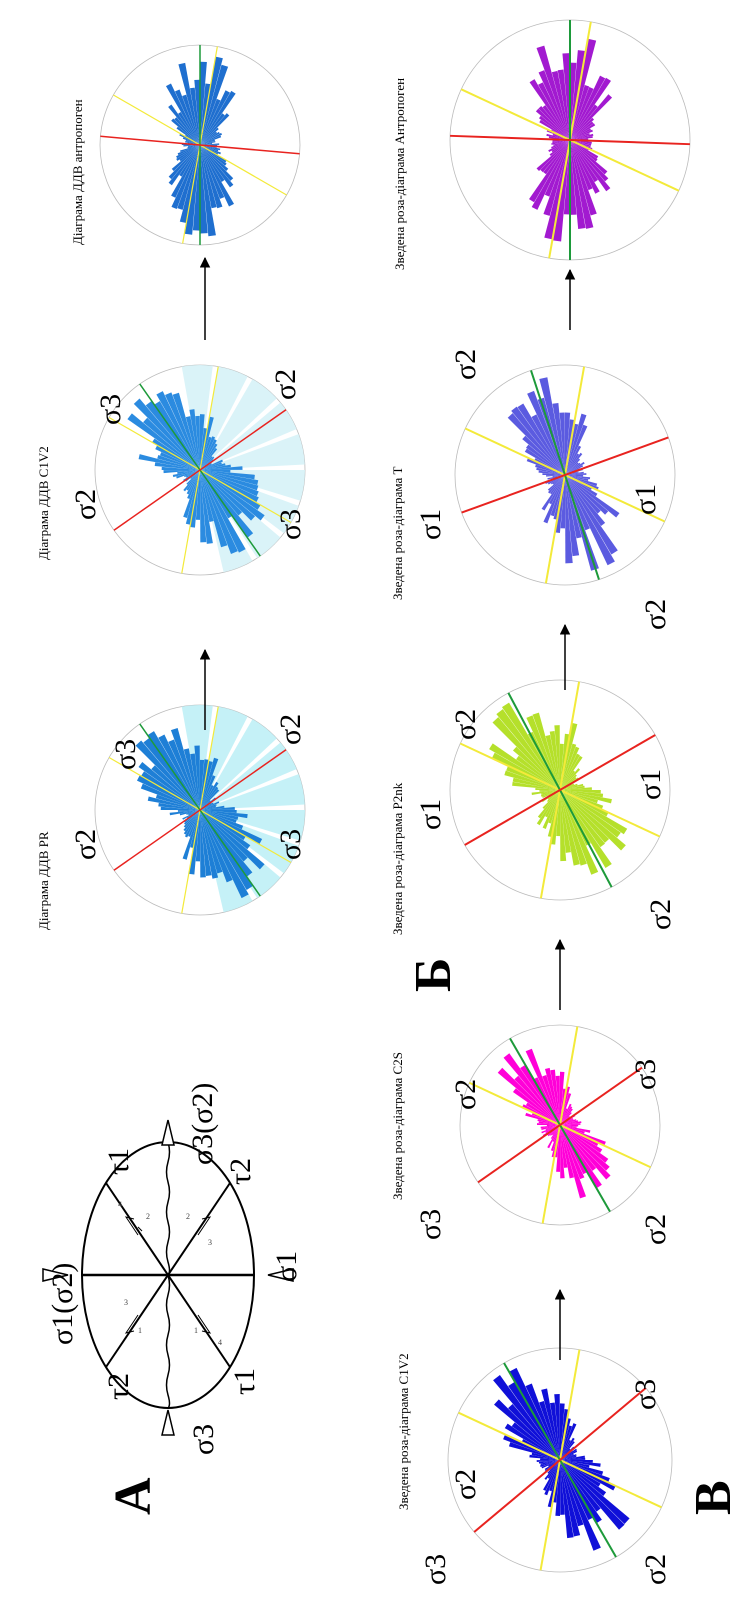  What do you see at coordinates (43, 880) in the screenshot?
I see `caption-rose-b-1: Діаграма ДДВ PR` at bounding box center [43, 880].